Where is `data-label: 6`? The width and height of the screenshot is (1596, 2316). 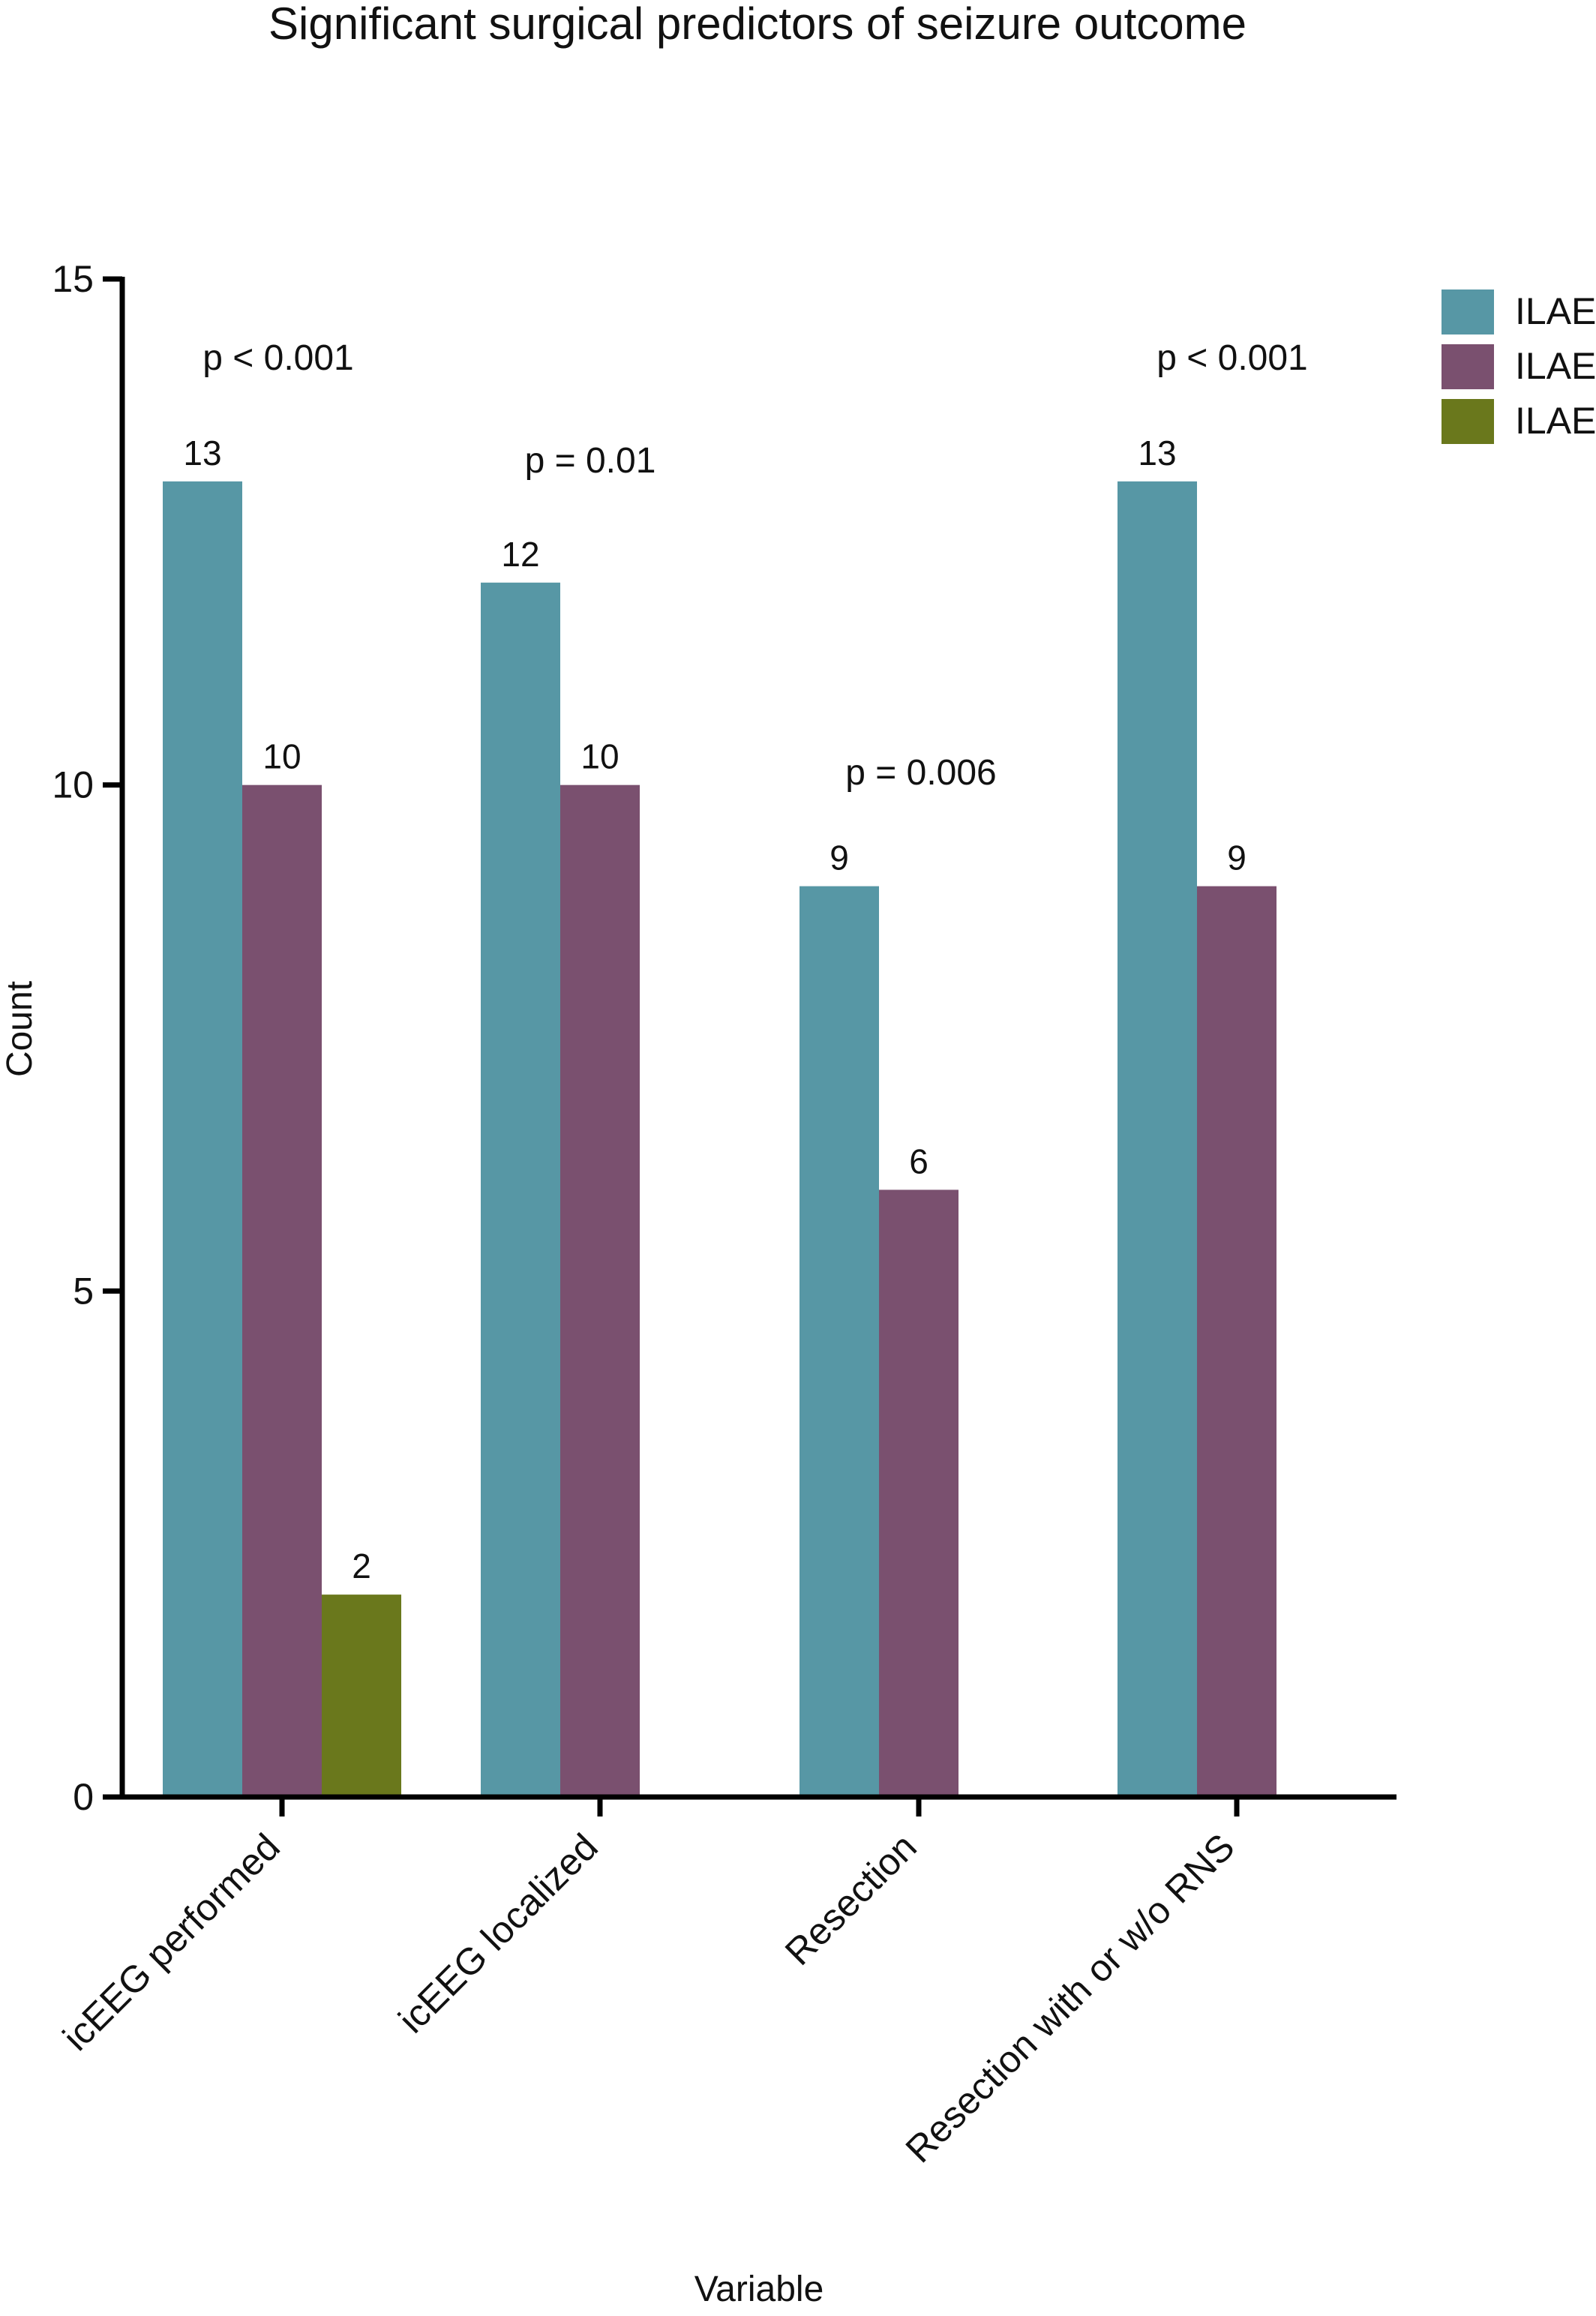
data-label: 6 is located at coordinates (918, 1161).